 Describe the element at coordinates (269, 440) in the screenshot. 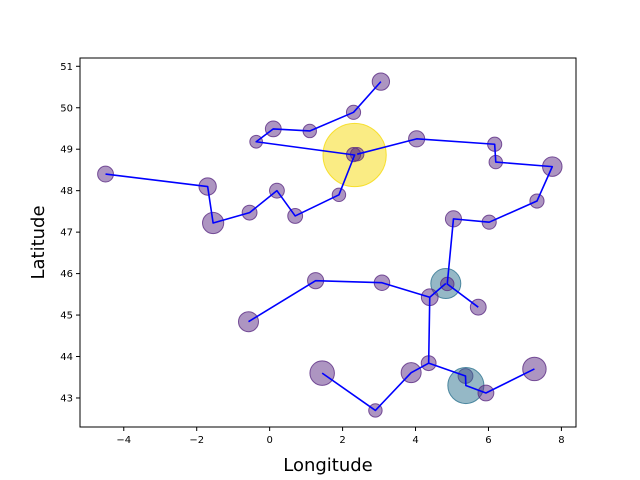

I see `x-tick-label: 0` at that location.